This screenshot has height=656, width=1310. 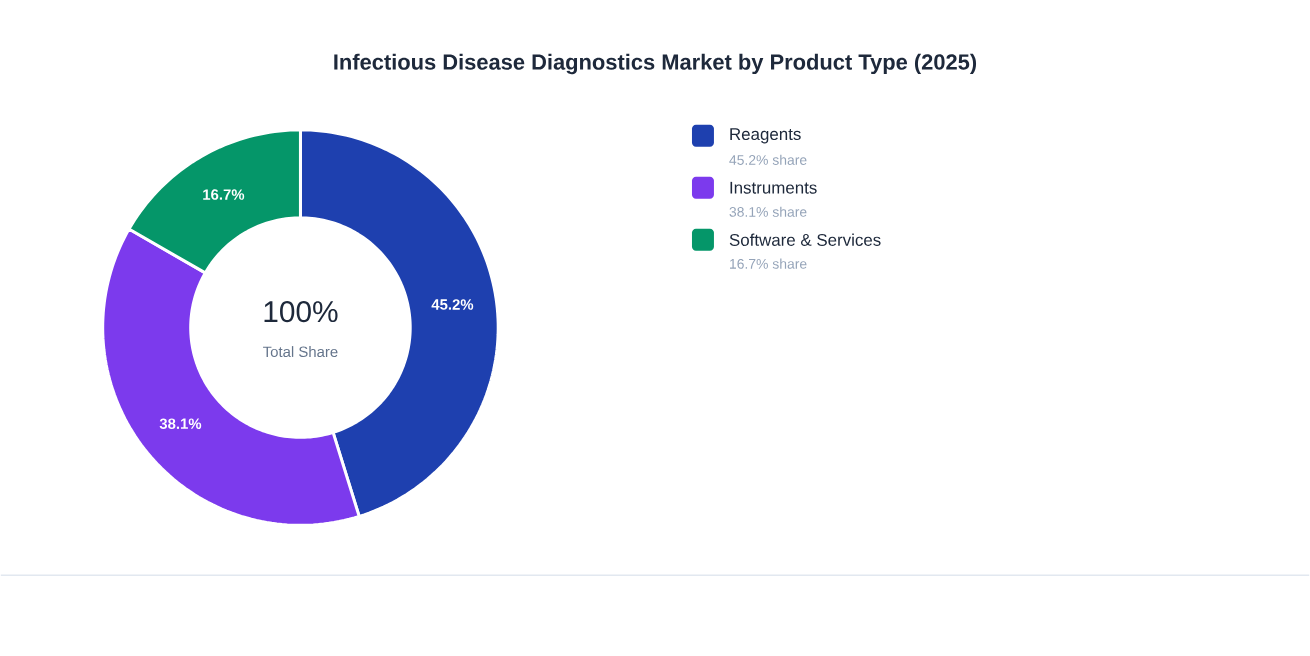 I want to click on legend-label: Reagents, so click(x=765, y=136).